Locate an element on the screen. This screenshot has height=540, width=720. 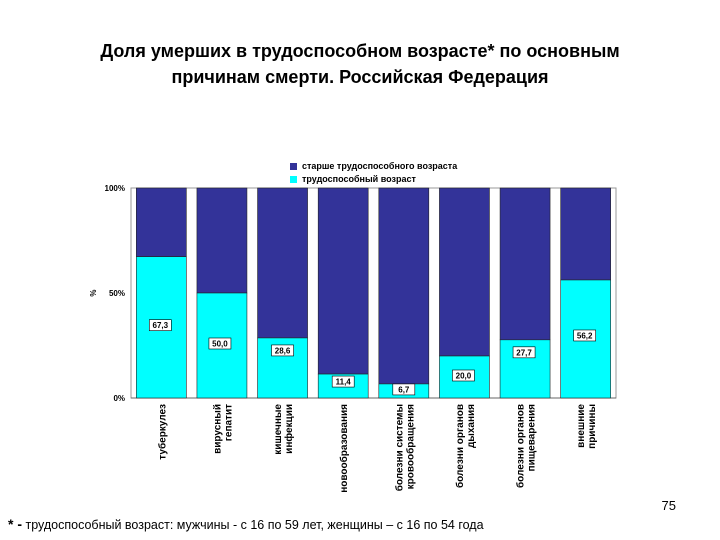
title-line-2: причинам смерти. Российская Федерация is located at coordinates (360, 77).